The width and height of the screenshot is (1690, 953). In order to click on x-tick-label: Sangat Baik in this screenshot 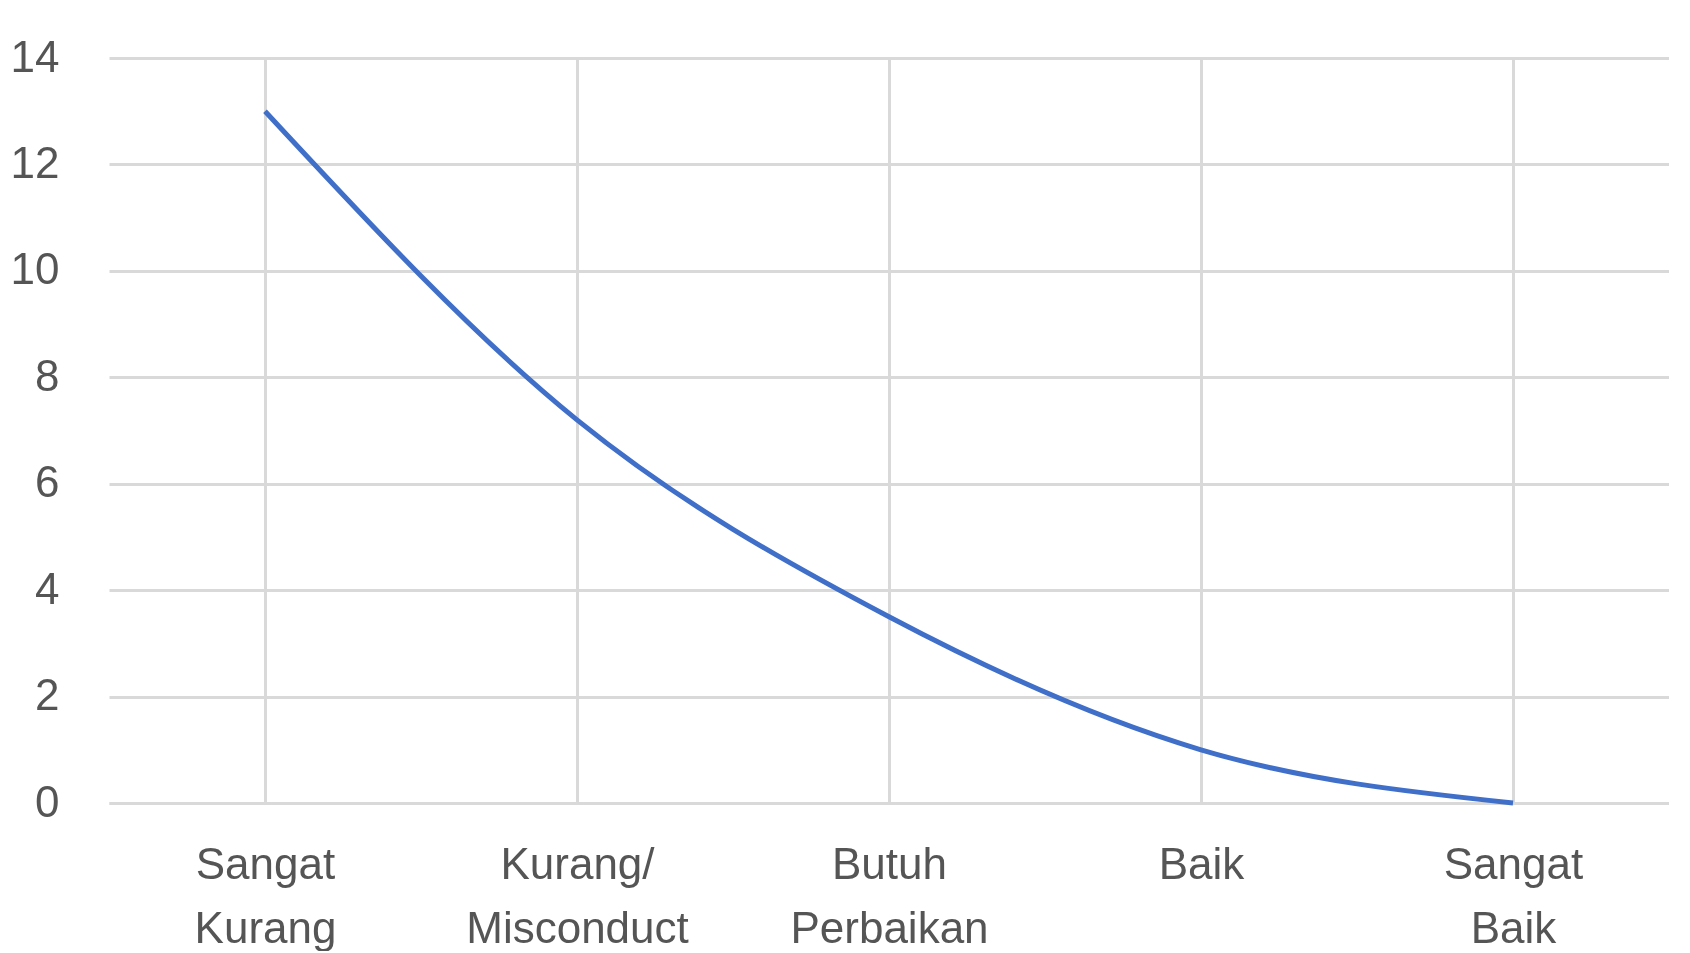, I will do `click(1513, 895)`.